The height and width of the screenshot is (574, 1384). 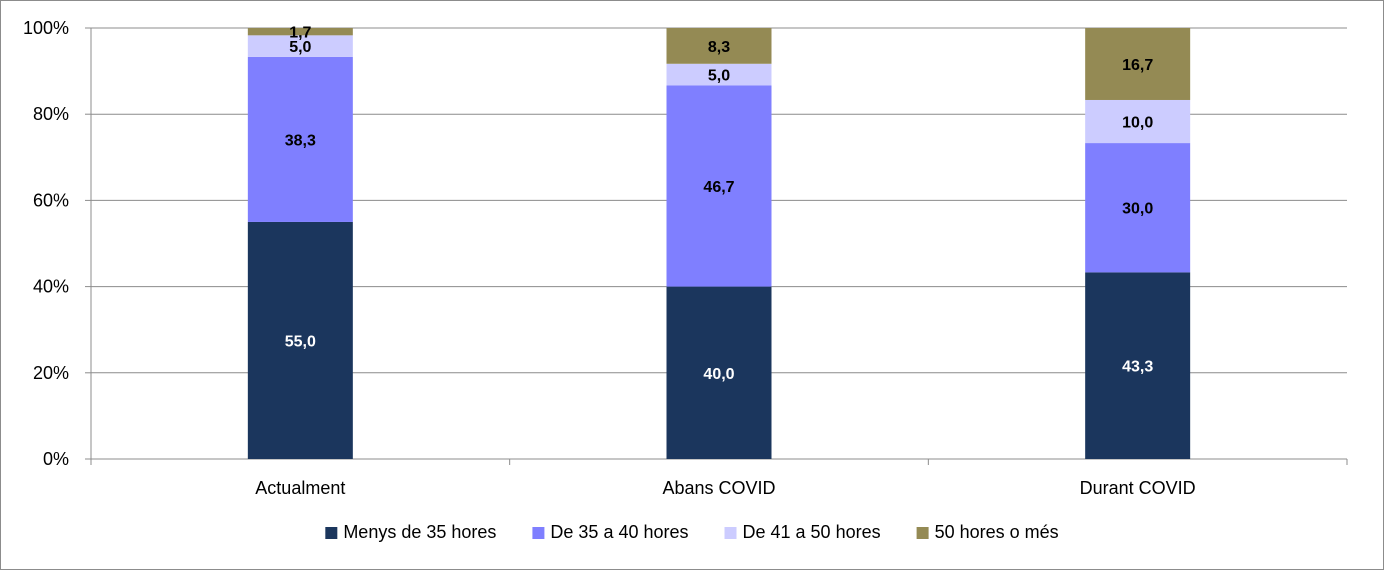 I want to click on data-label: 1,7, so click(x=300, y=33).